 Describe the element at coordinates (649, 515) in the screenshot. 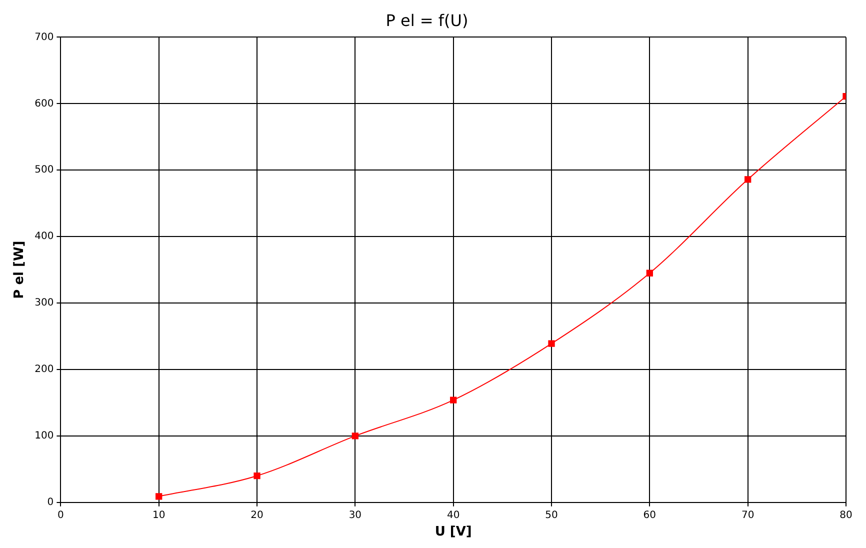

I see `x-tick-label: 60` at that location.